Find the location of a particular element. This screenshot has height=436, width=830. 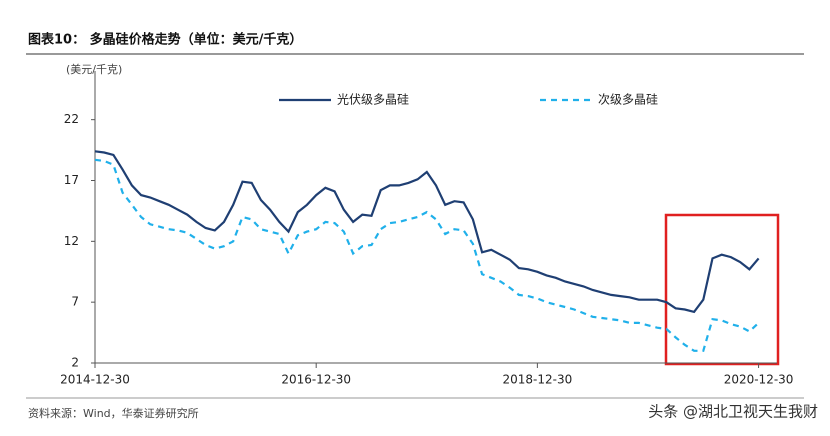

x-tick-label: 2020-12-30 is located at coordinates (759, 380).